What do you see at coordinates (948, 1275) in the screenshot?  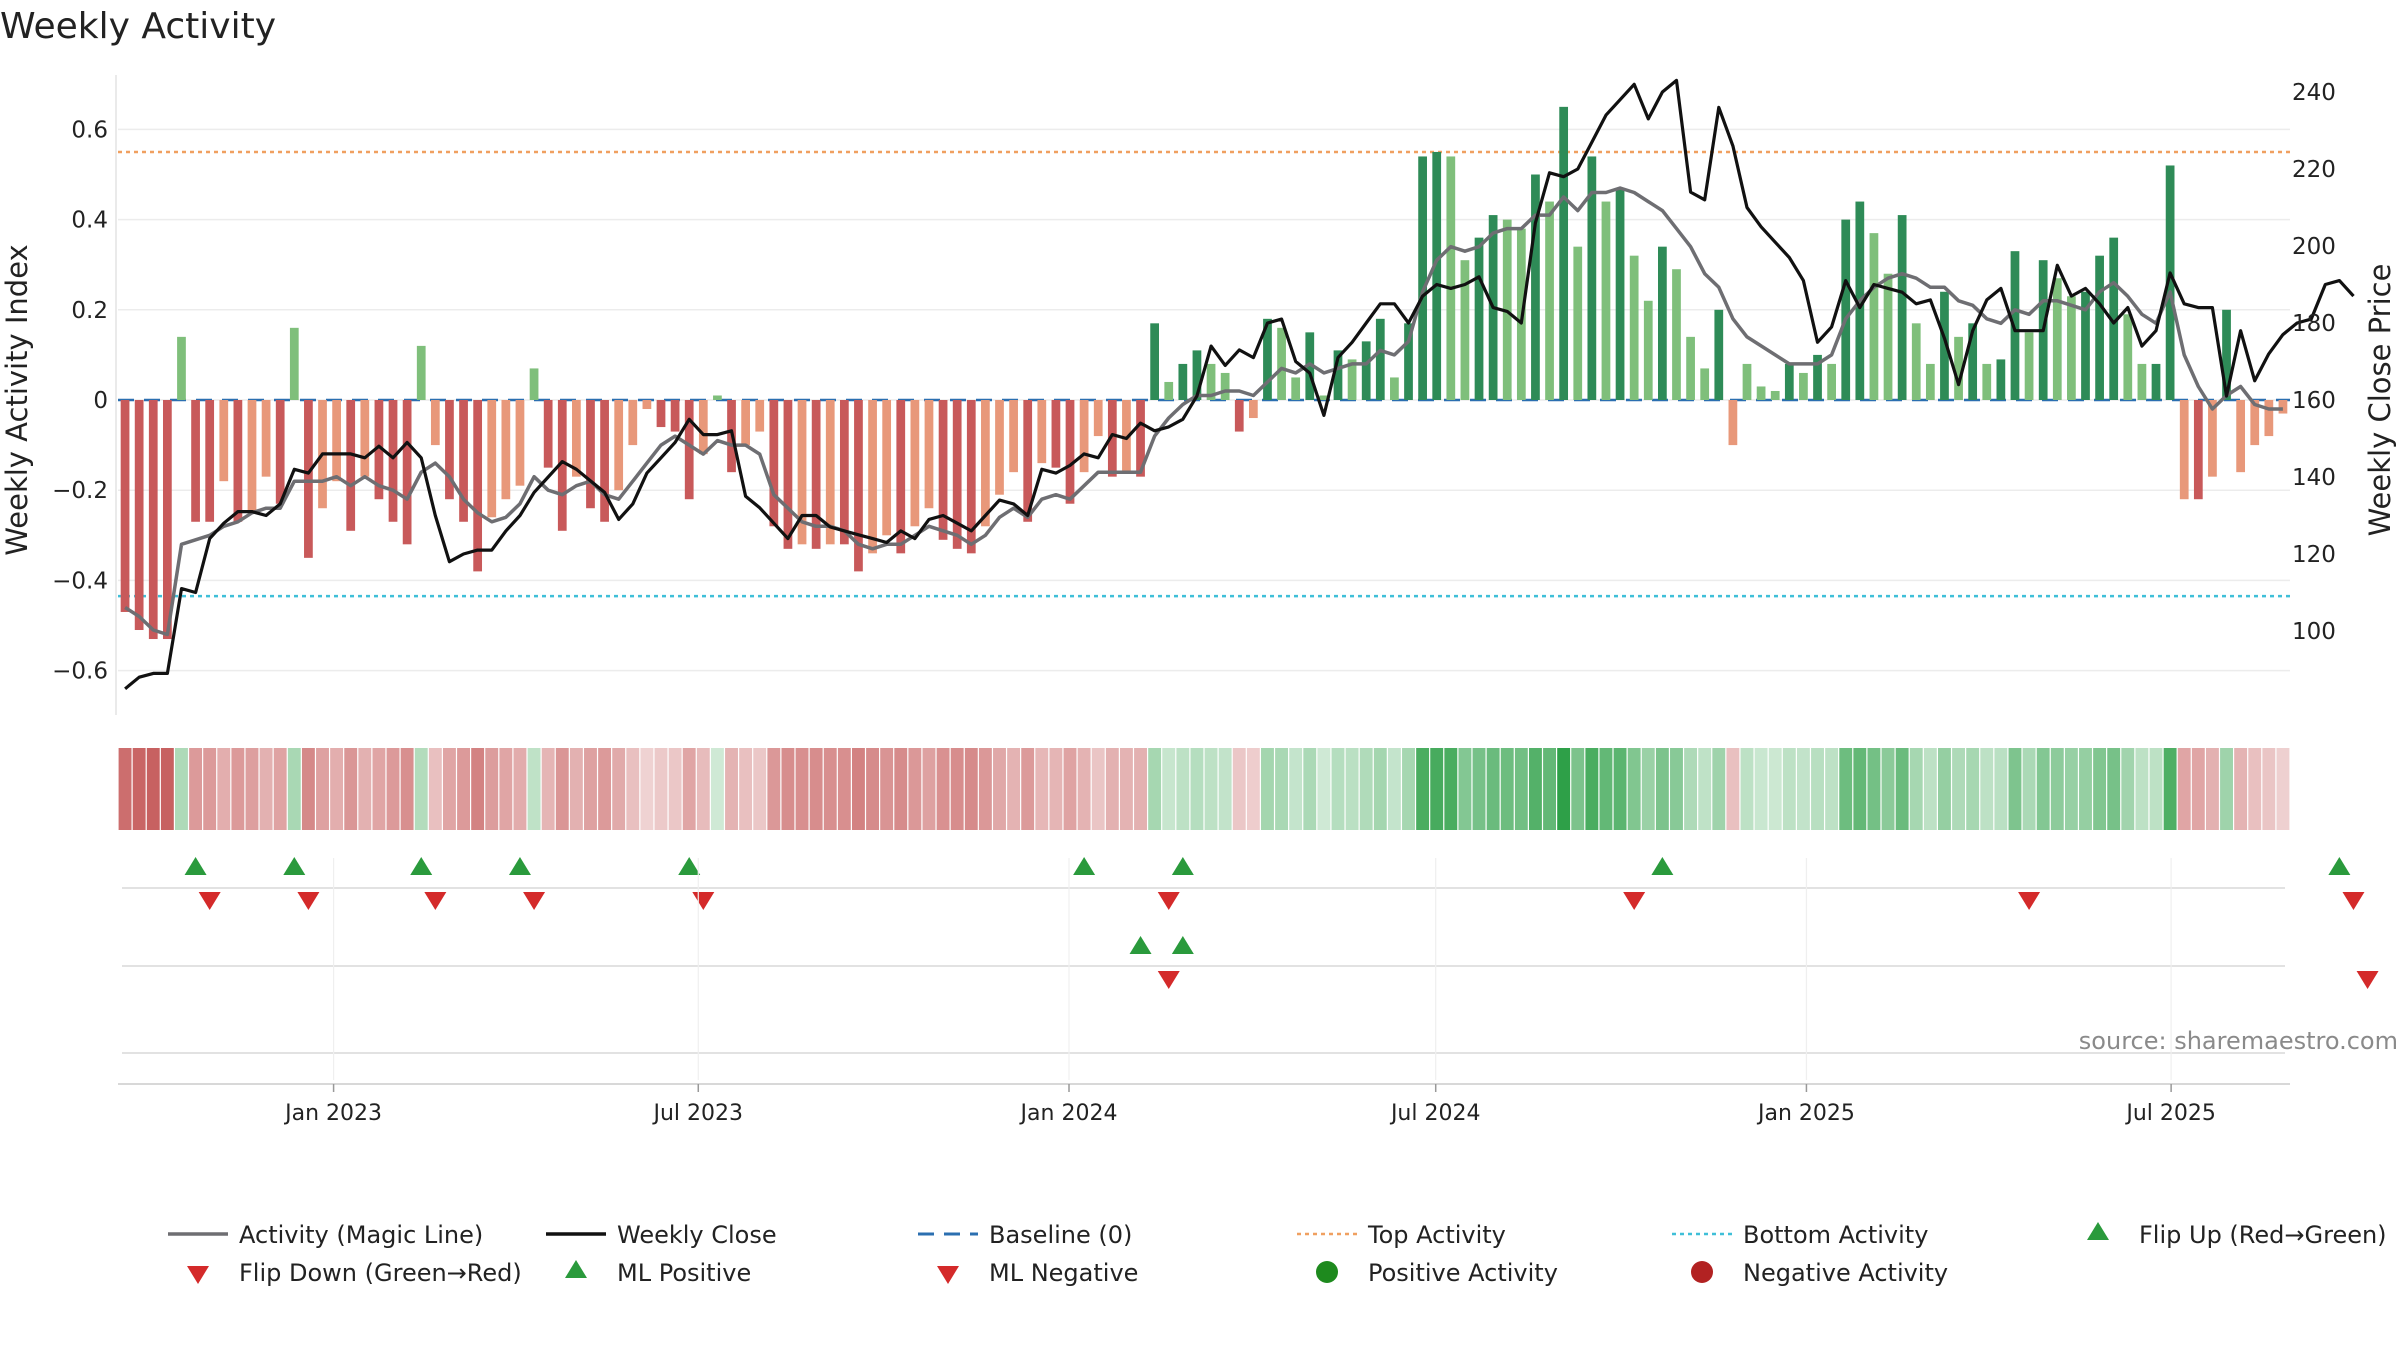 I see `legend-triangle-down-icon` at bounding box center [948, 1275].